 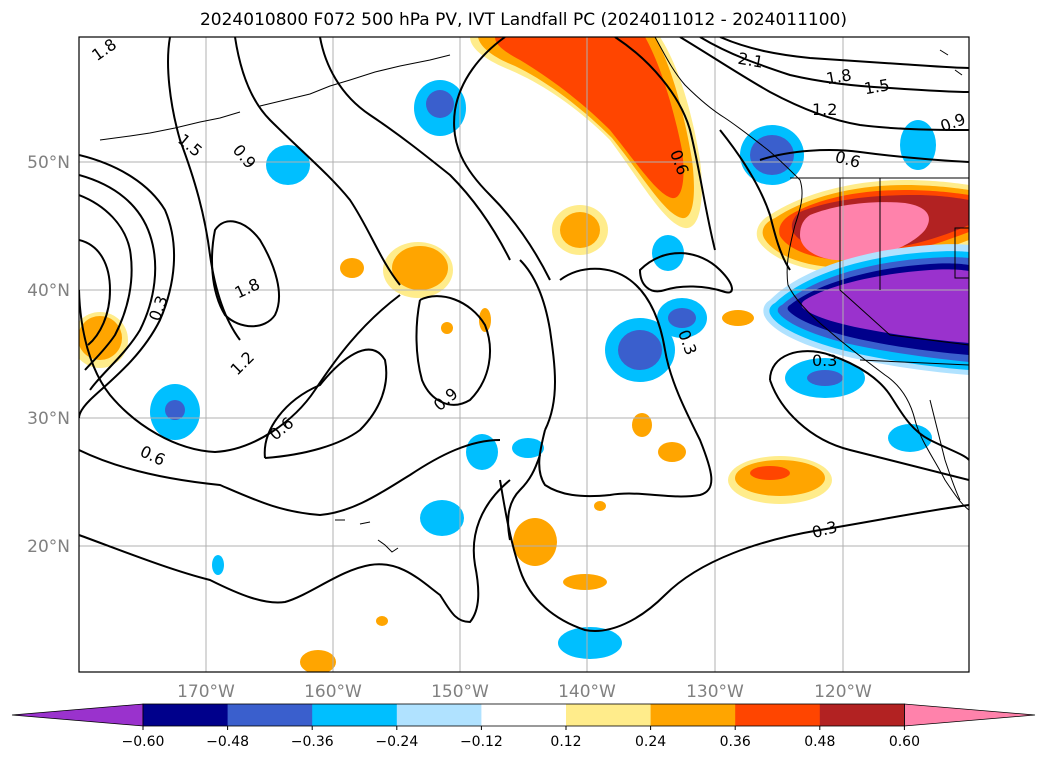 What do you see at coordinates (843, 692) in the screenshot?
I see `lon-label-120w: 120°W` at bounding box center [843, 692].